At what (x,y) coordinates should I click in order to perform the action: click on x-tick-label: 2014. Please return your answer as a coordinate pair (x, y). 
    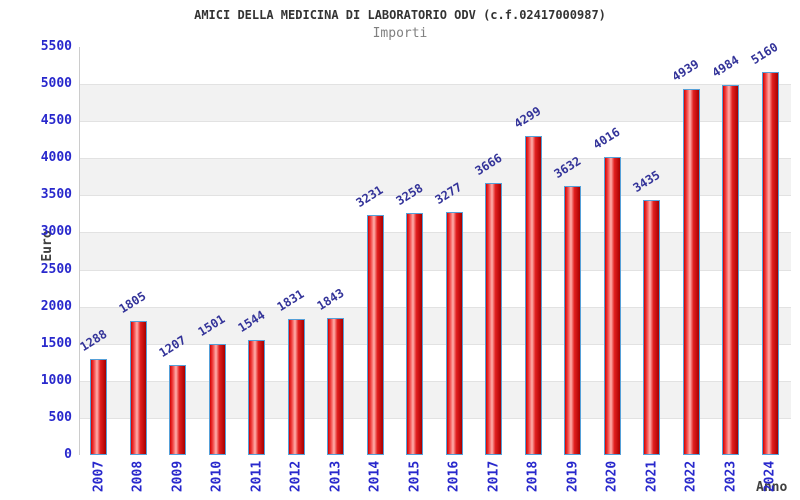
    Looking at the image, I should click on (375, 476).